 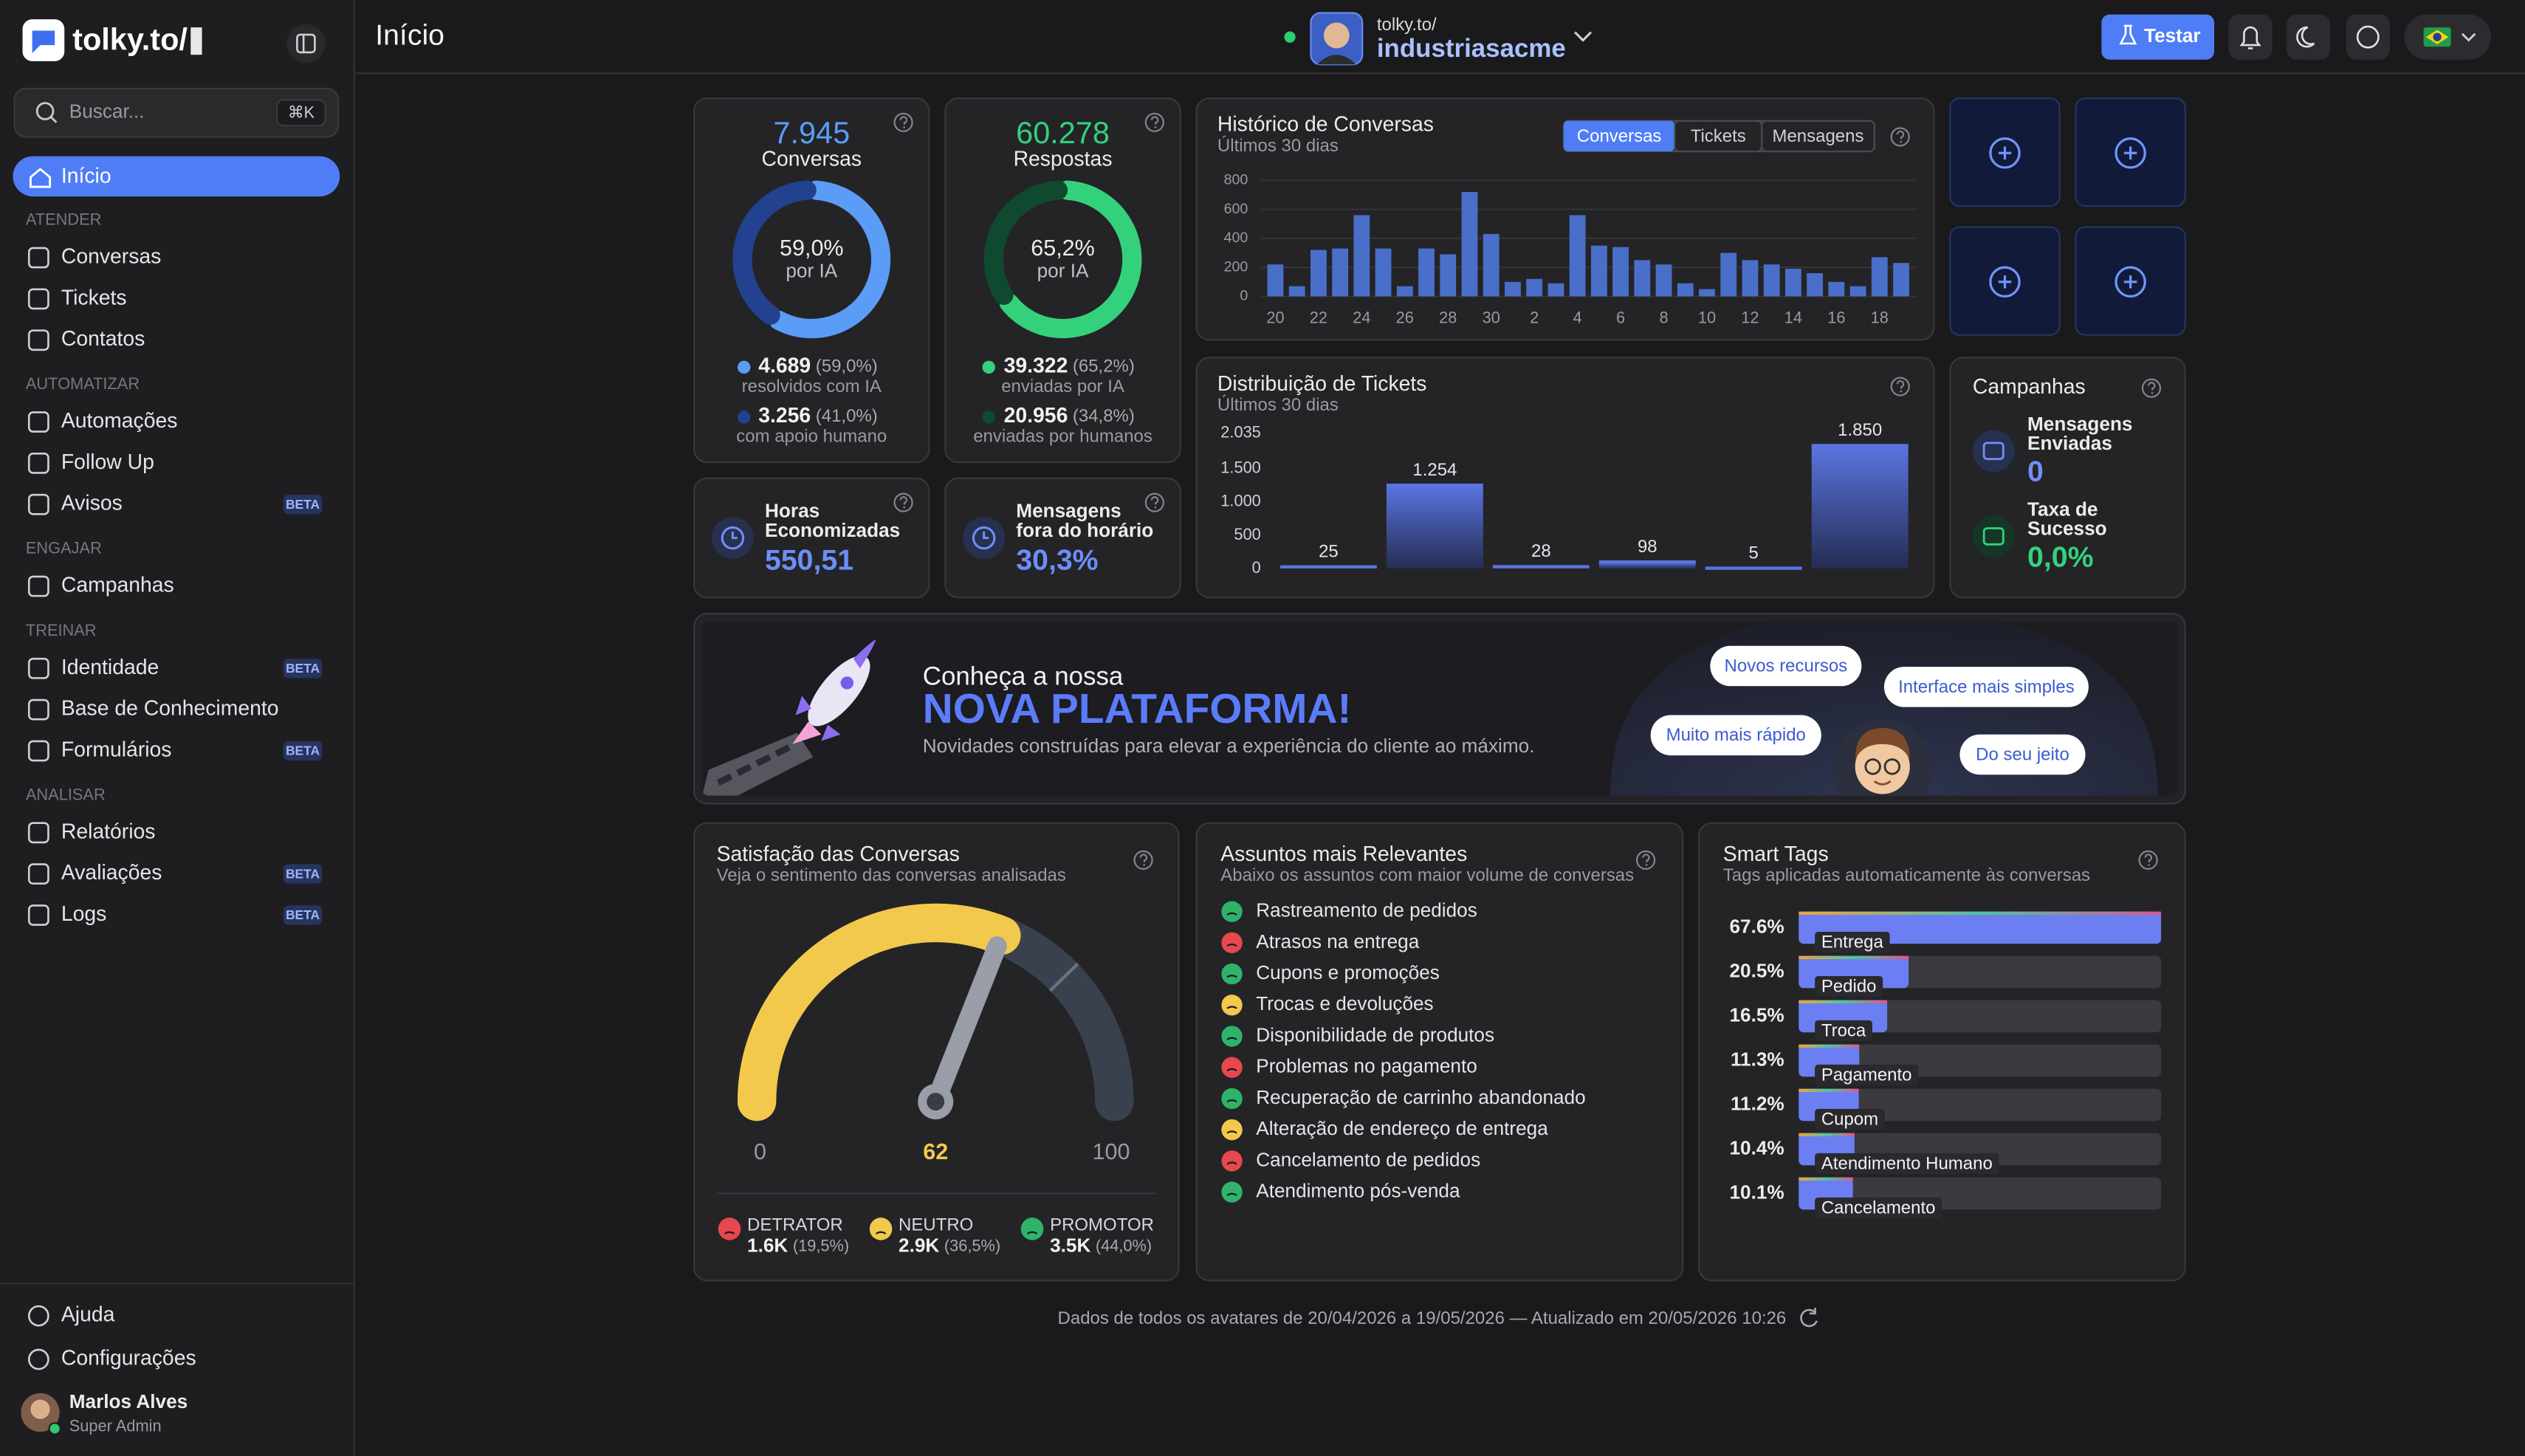 I want to click on brand: tolky.to/, so click(x=130, y=40).